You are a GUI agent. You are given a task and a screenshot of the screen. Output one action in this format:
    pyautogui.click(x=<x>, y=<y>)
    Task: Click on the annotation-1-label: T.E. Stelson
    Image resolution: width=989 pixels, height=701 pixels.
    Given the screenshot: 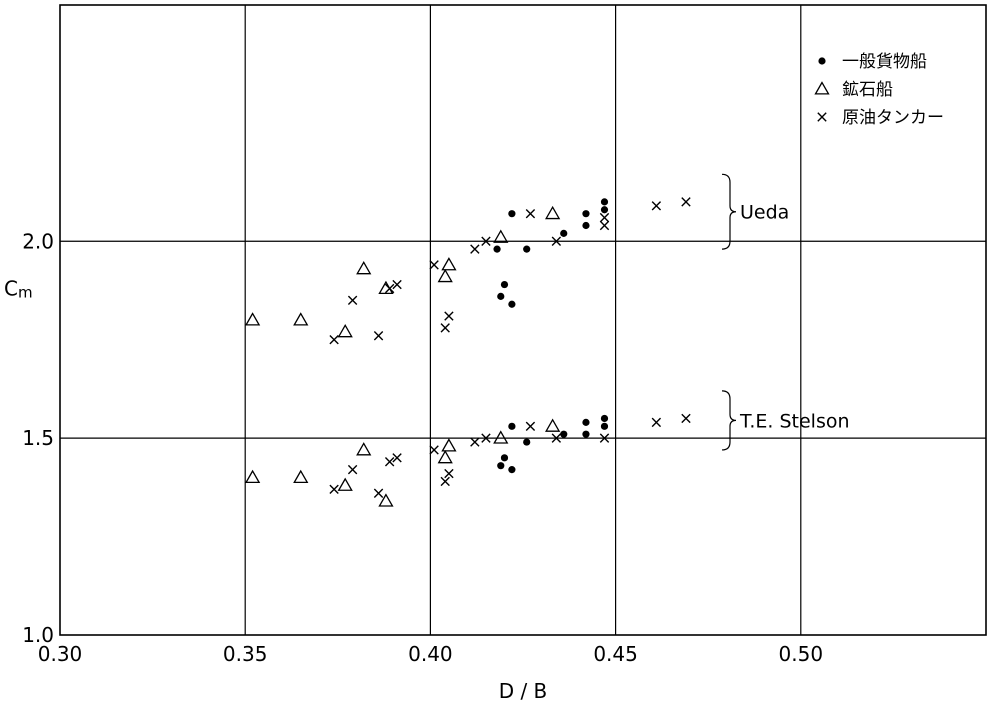 What is the action you would take?
    pyautogui.click(x=794, y=421)
    